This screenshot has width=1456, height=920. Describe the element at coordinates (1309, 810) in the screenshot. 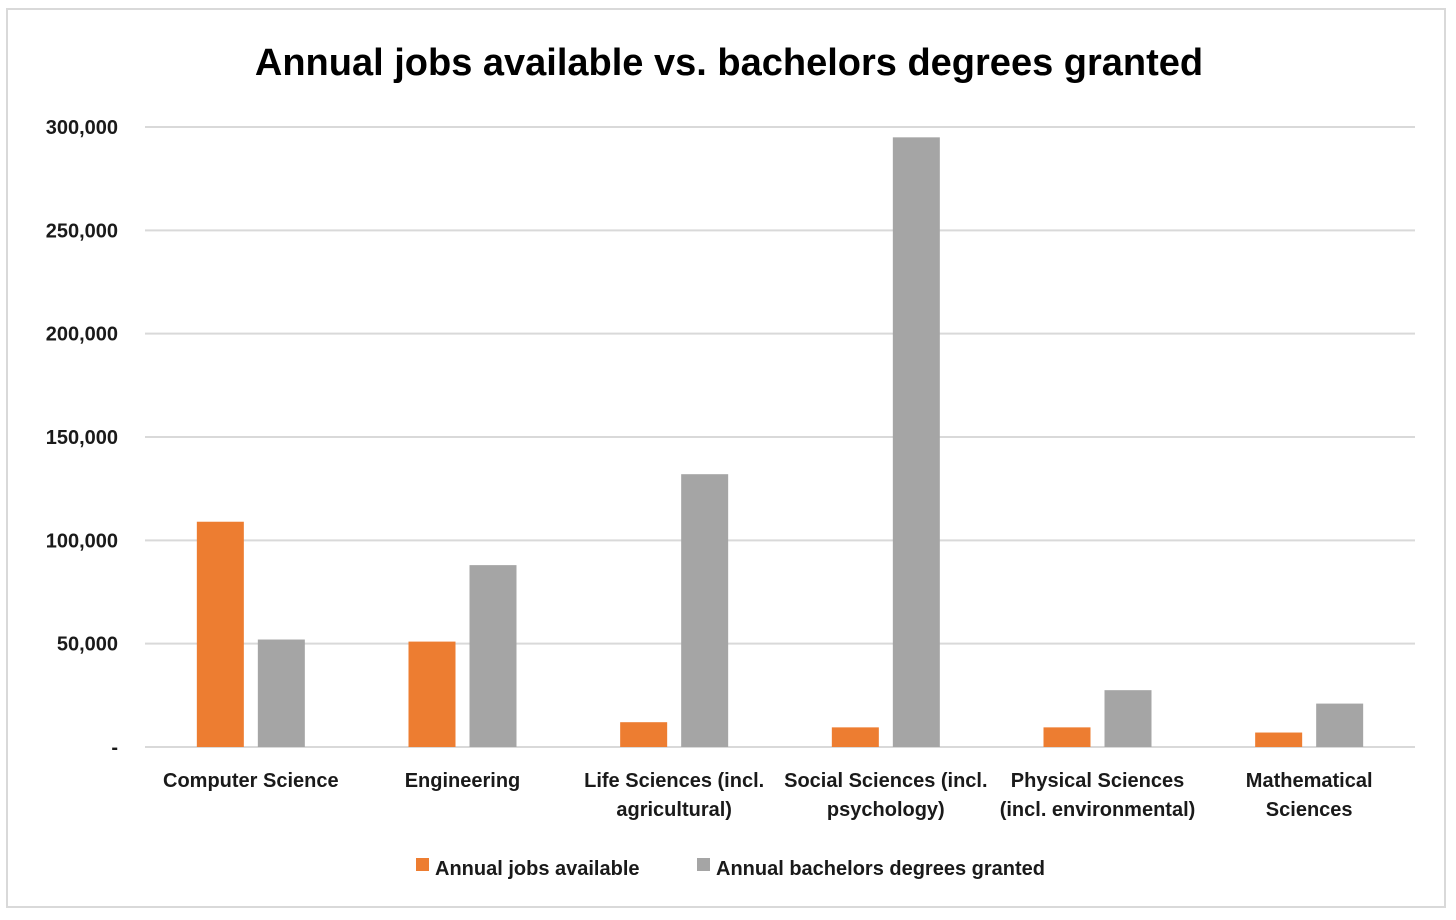

I see `x-tick-label: Sciences` at that location.